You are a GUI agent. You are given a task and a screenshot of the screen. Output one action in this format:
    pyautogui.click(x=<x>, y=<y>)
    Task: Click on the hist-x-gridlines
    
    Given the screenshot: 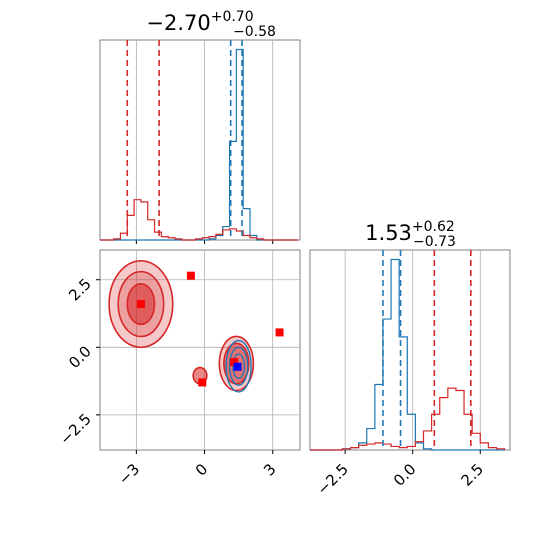 What is the action you would take?
    pyautogui.click(x=204, y=142)
    